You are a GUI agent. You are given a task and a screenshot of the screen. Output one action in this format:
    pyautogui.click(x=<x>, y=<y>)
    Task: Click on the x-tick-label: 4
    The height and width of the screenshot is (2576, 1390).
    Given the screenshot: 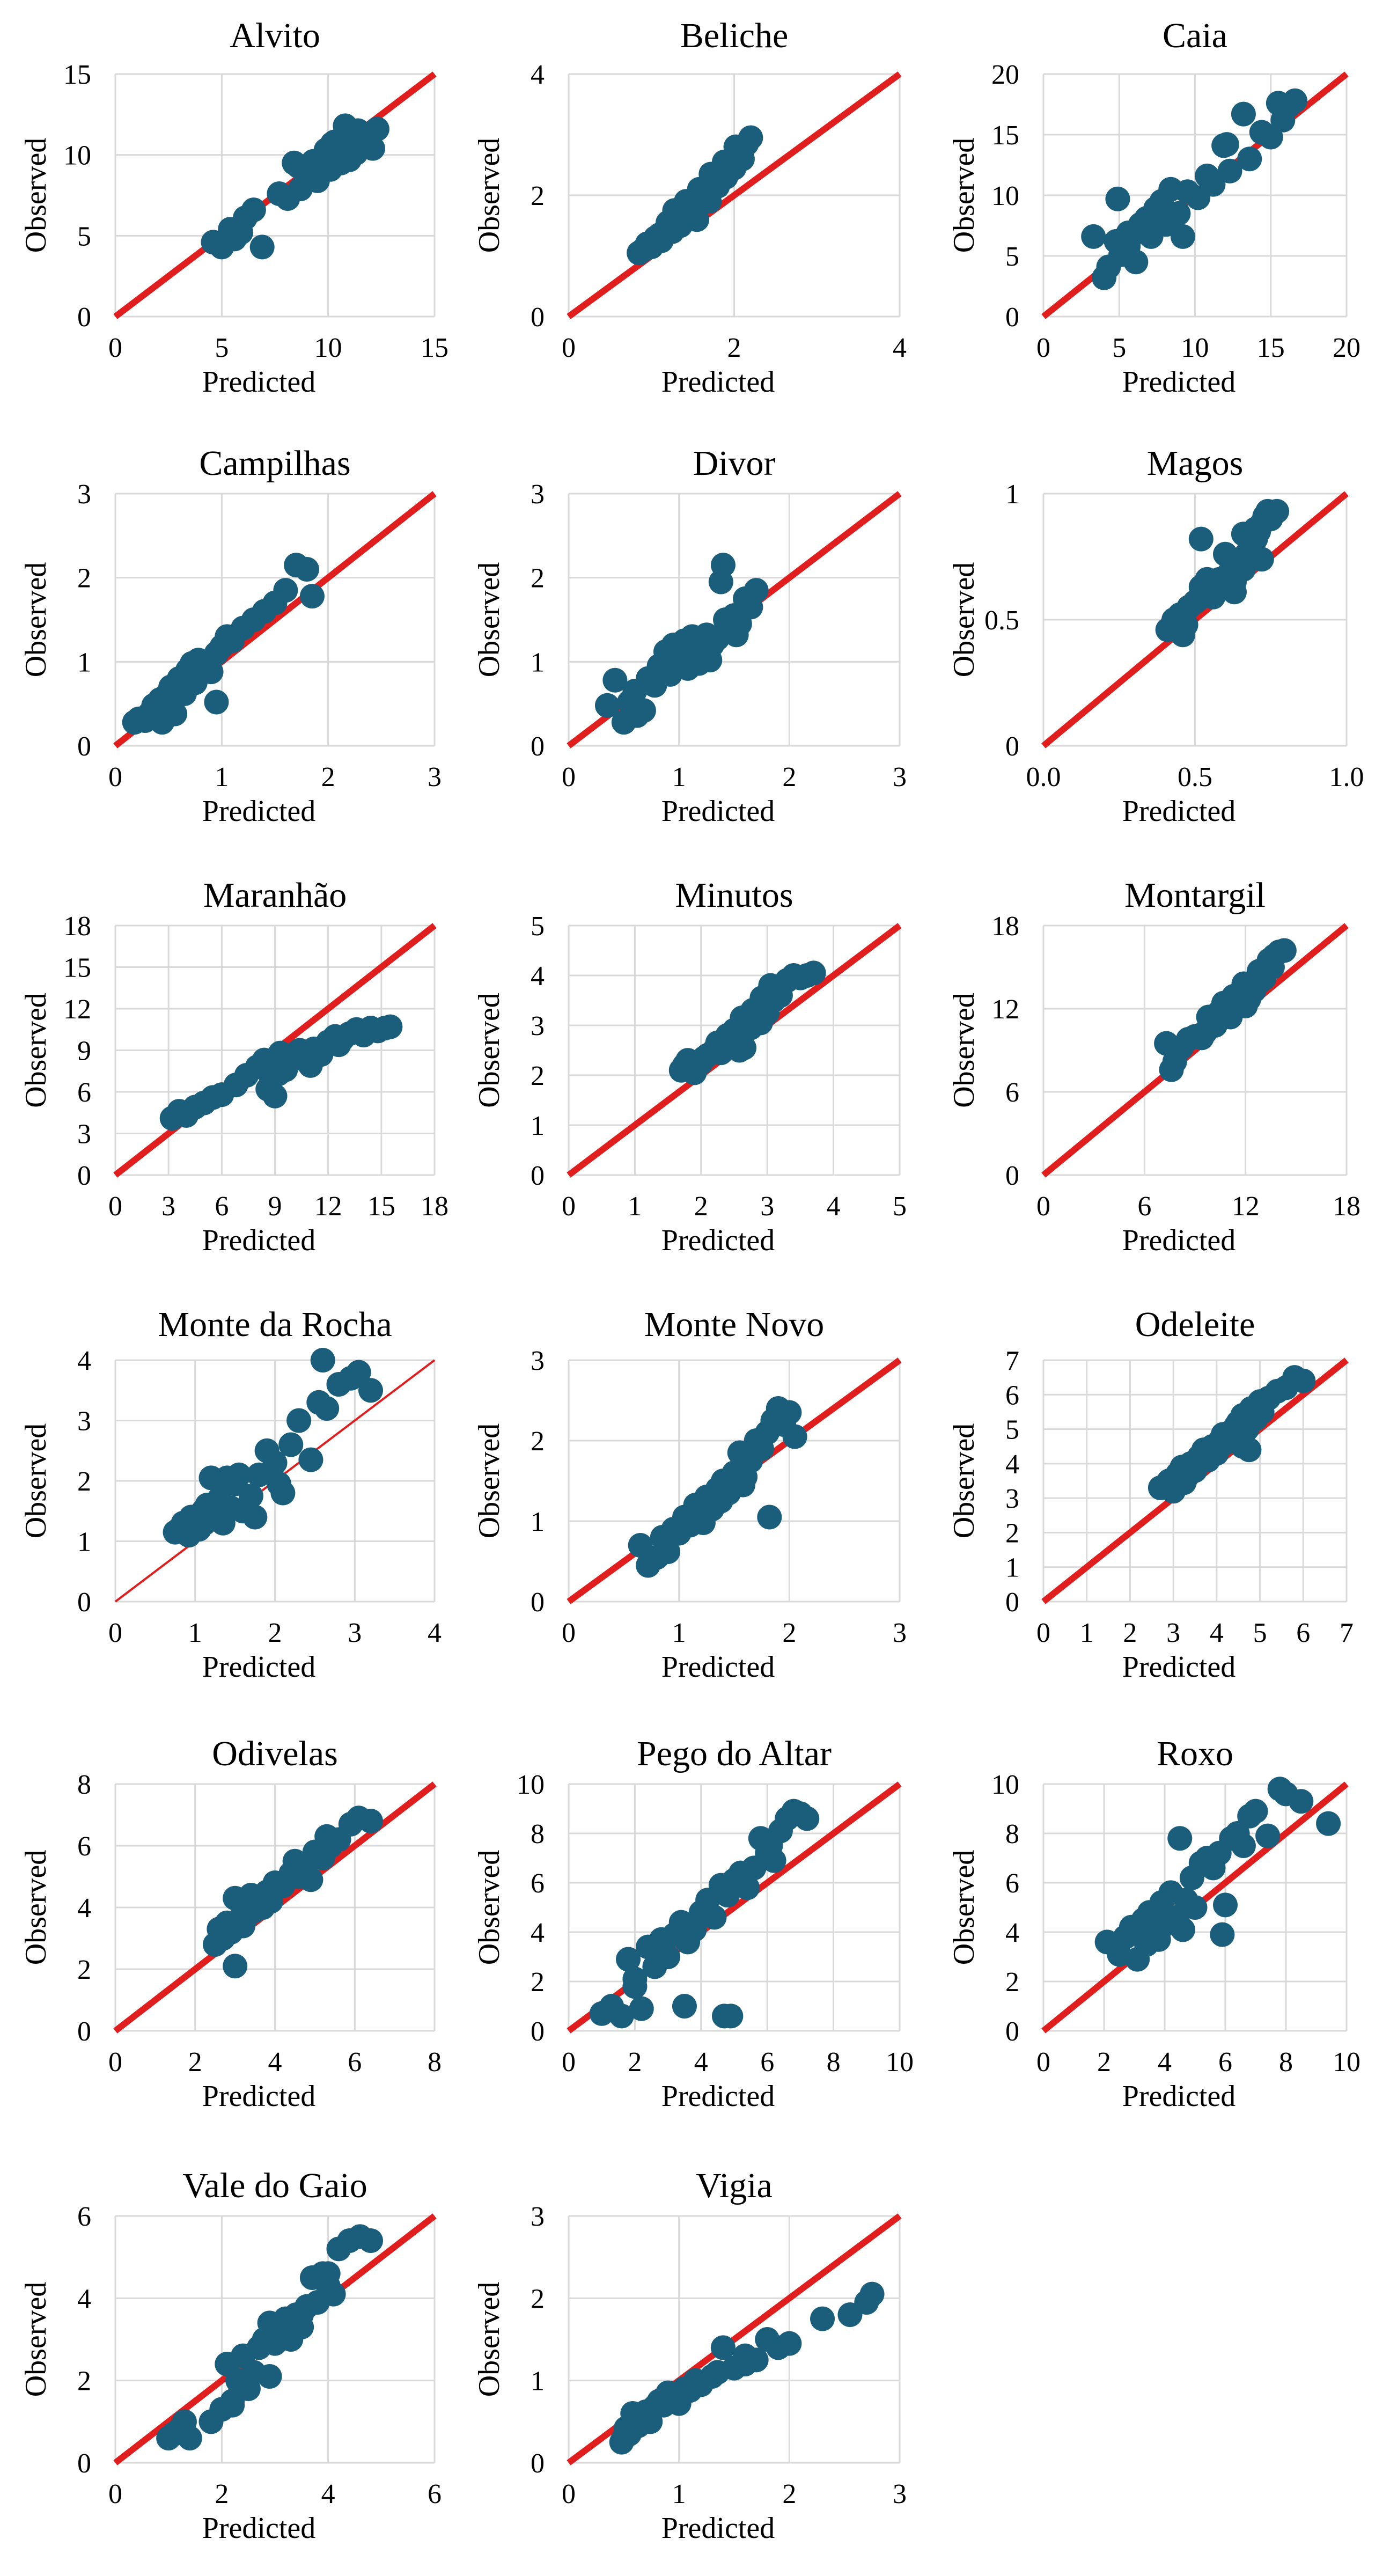 What is the action you would take?
    pyautogui.click(x=275, y=2062)
    